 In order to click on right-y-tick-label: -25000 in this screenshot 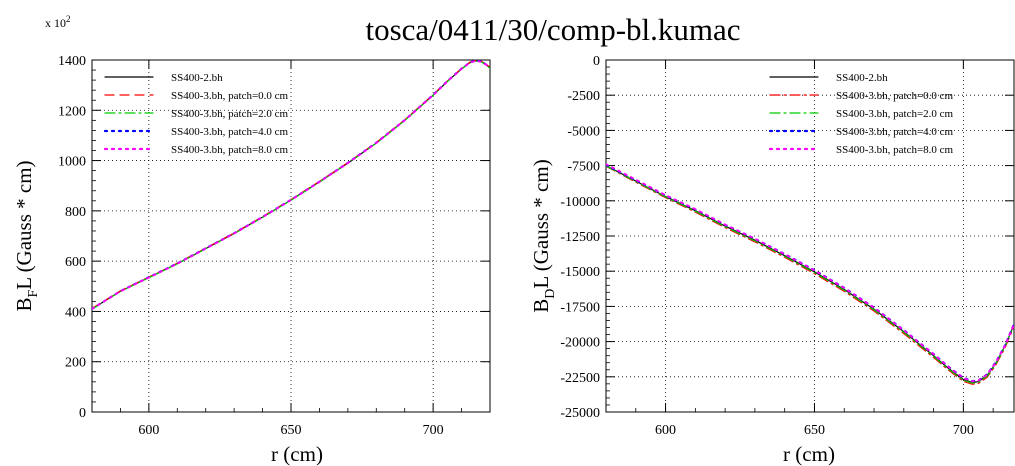, I will do `click(580, 413)`.